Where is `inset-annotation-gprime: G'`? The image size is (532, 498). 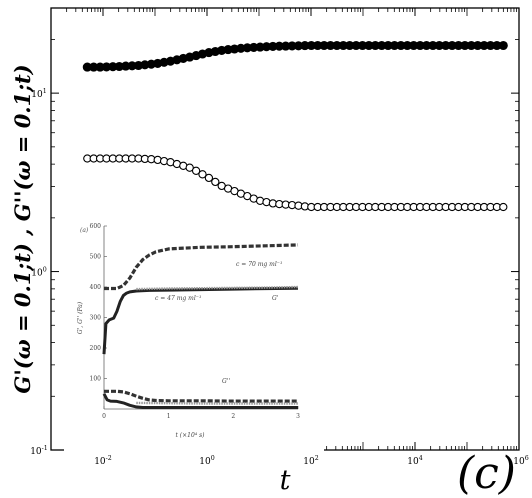 inset-annotation-gprime: G' is located at coordinates (275, 298).